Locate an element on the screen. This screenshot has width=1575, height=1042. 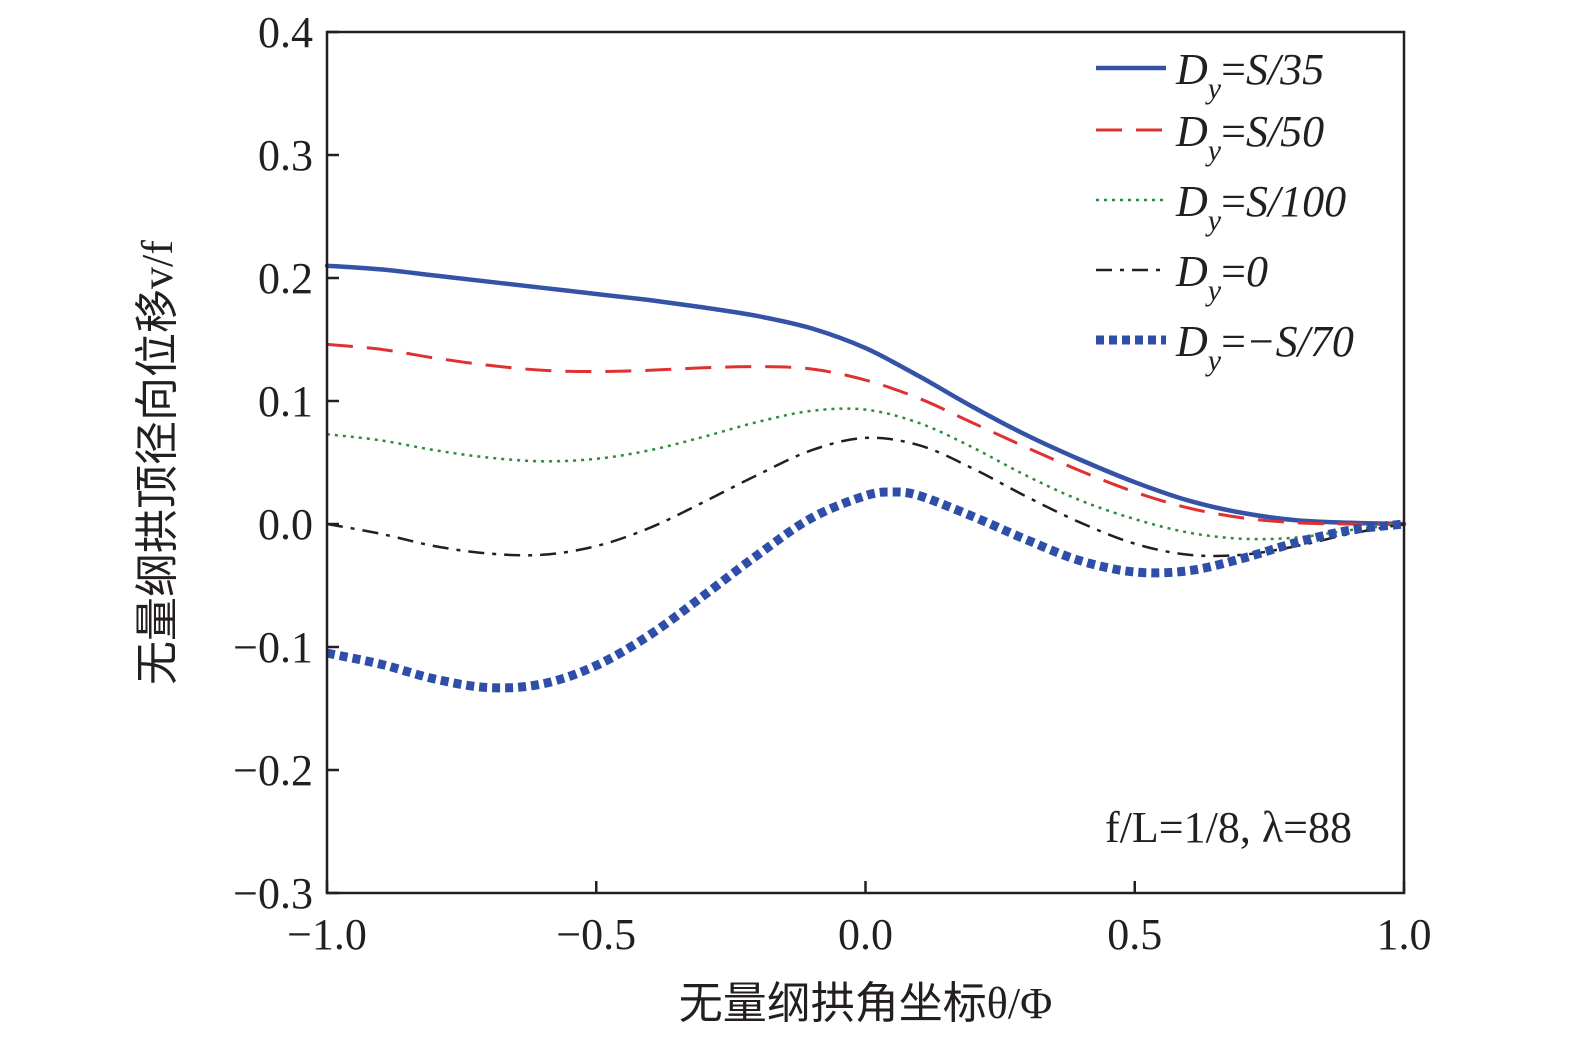
legend-item: Dy=0 is located at coordinates (1182, 277).